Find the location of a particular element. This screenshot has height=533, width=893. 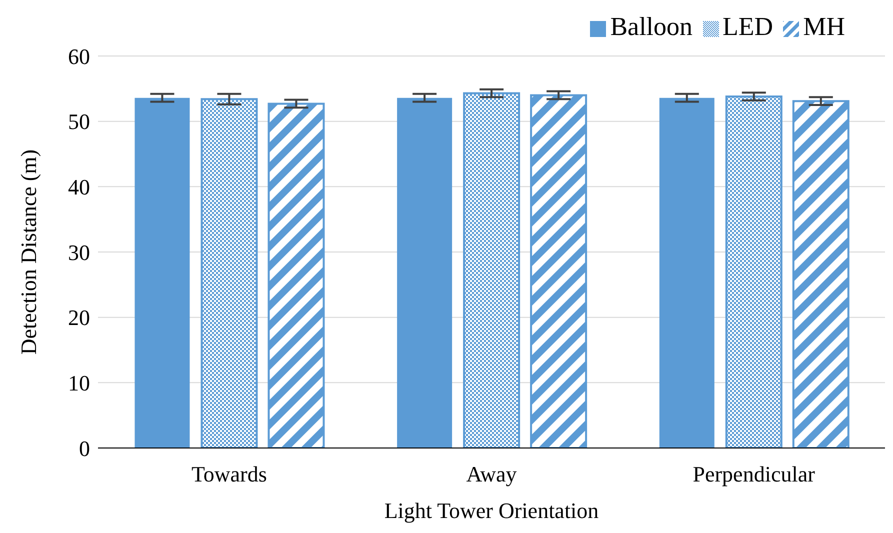

x-axis-title: Light Tower Orientation is located at coordinates (491, 510).